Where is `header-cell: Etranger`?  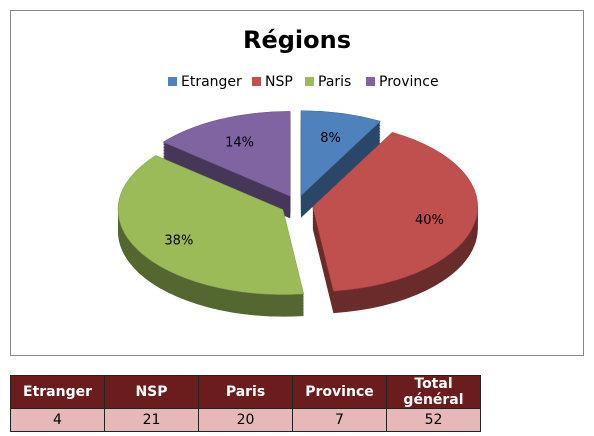
header-cell: Etranger is located at coordinates (57, 392).